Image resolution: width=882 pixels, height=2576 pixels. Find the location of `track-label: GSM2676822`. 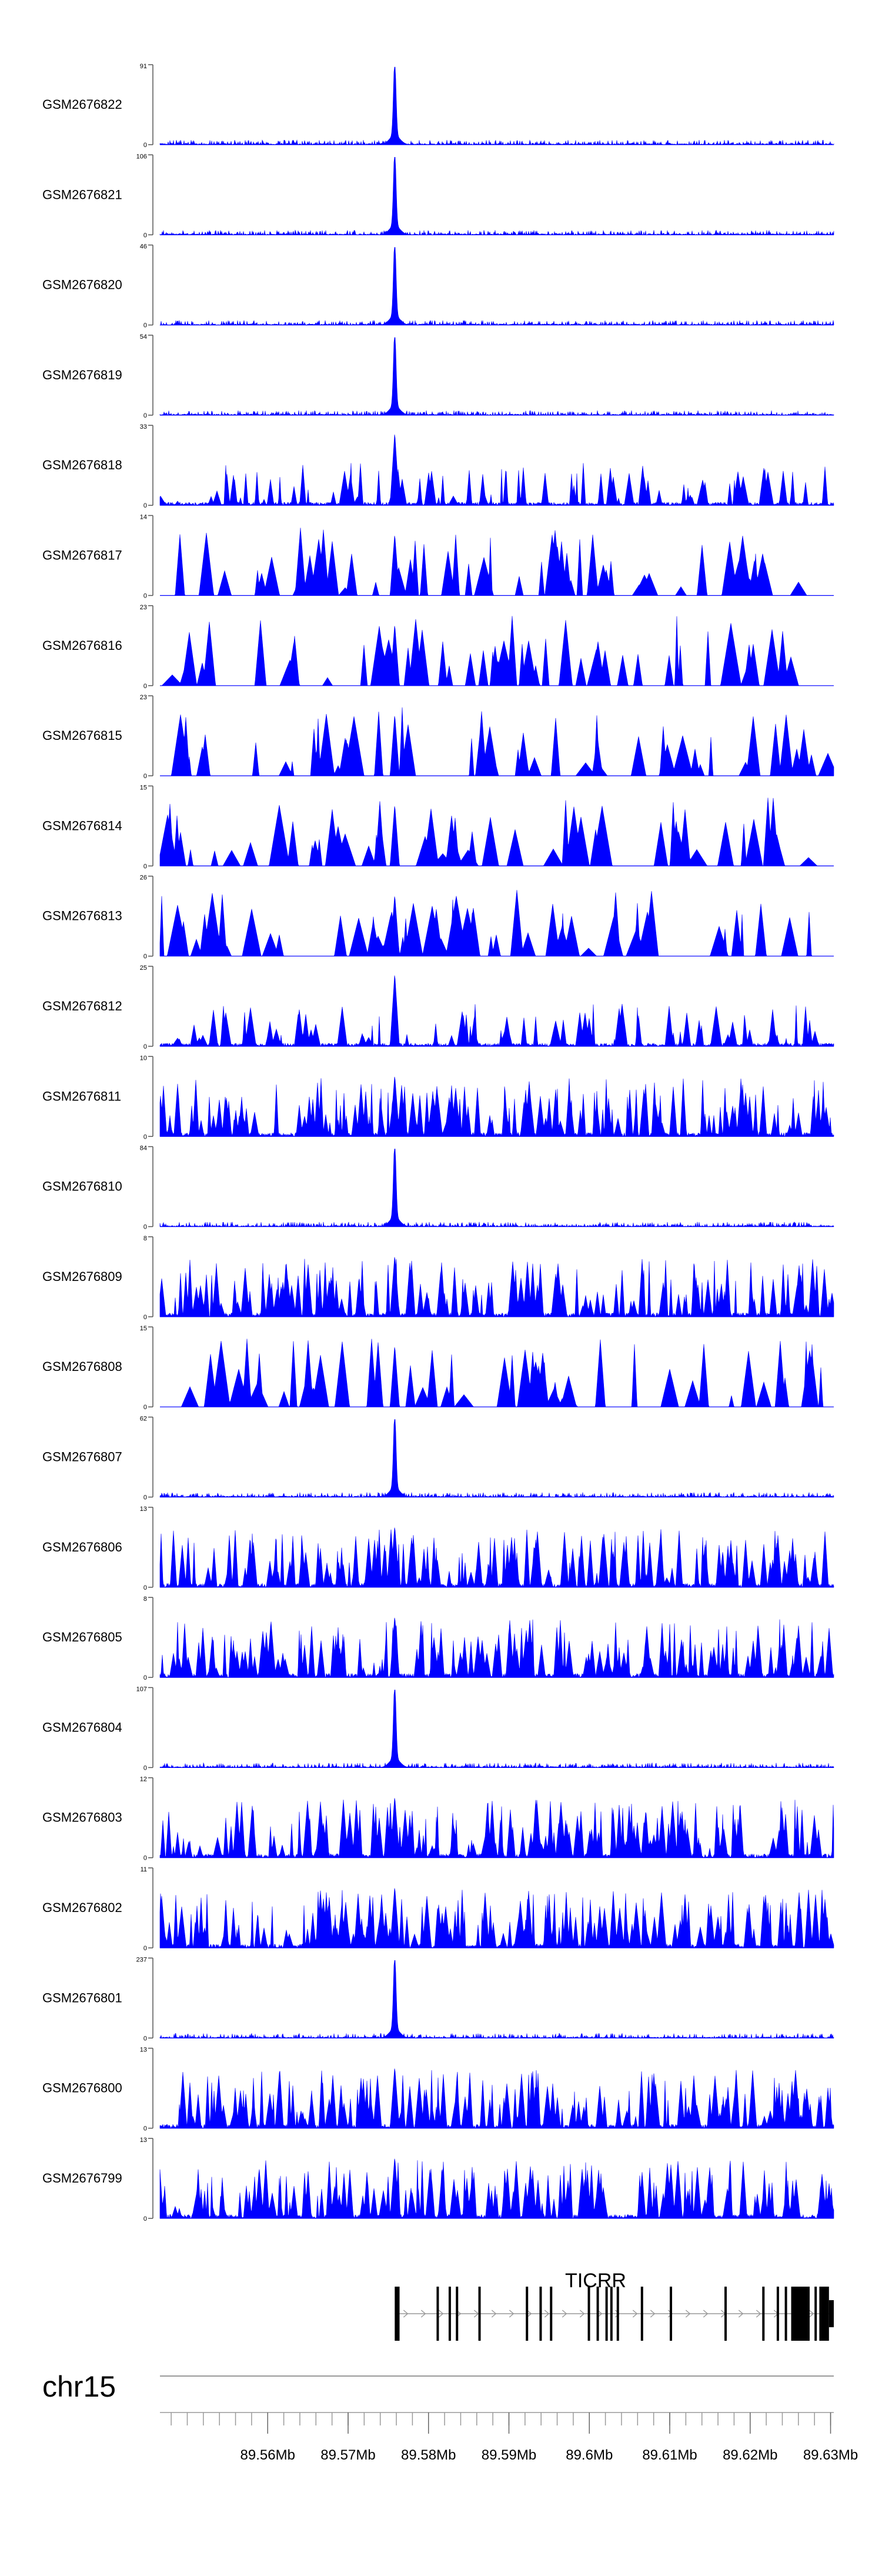

track-label: GSM2676822 is located at coordinates (82, 104).